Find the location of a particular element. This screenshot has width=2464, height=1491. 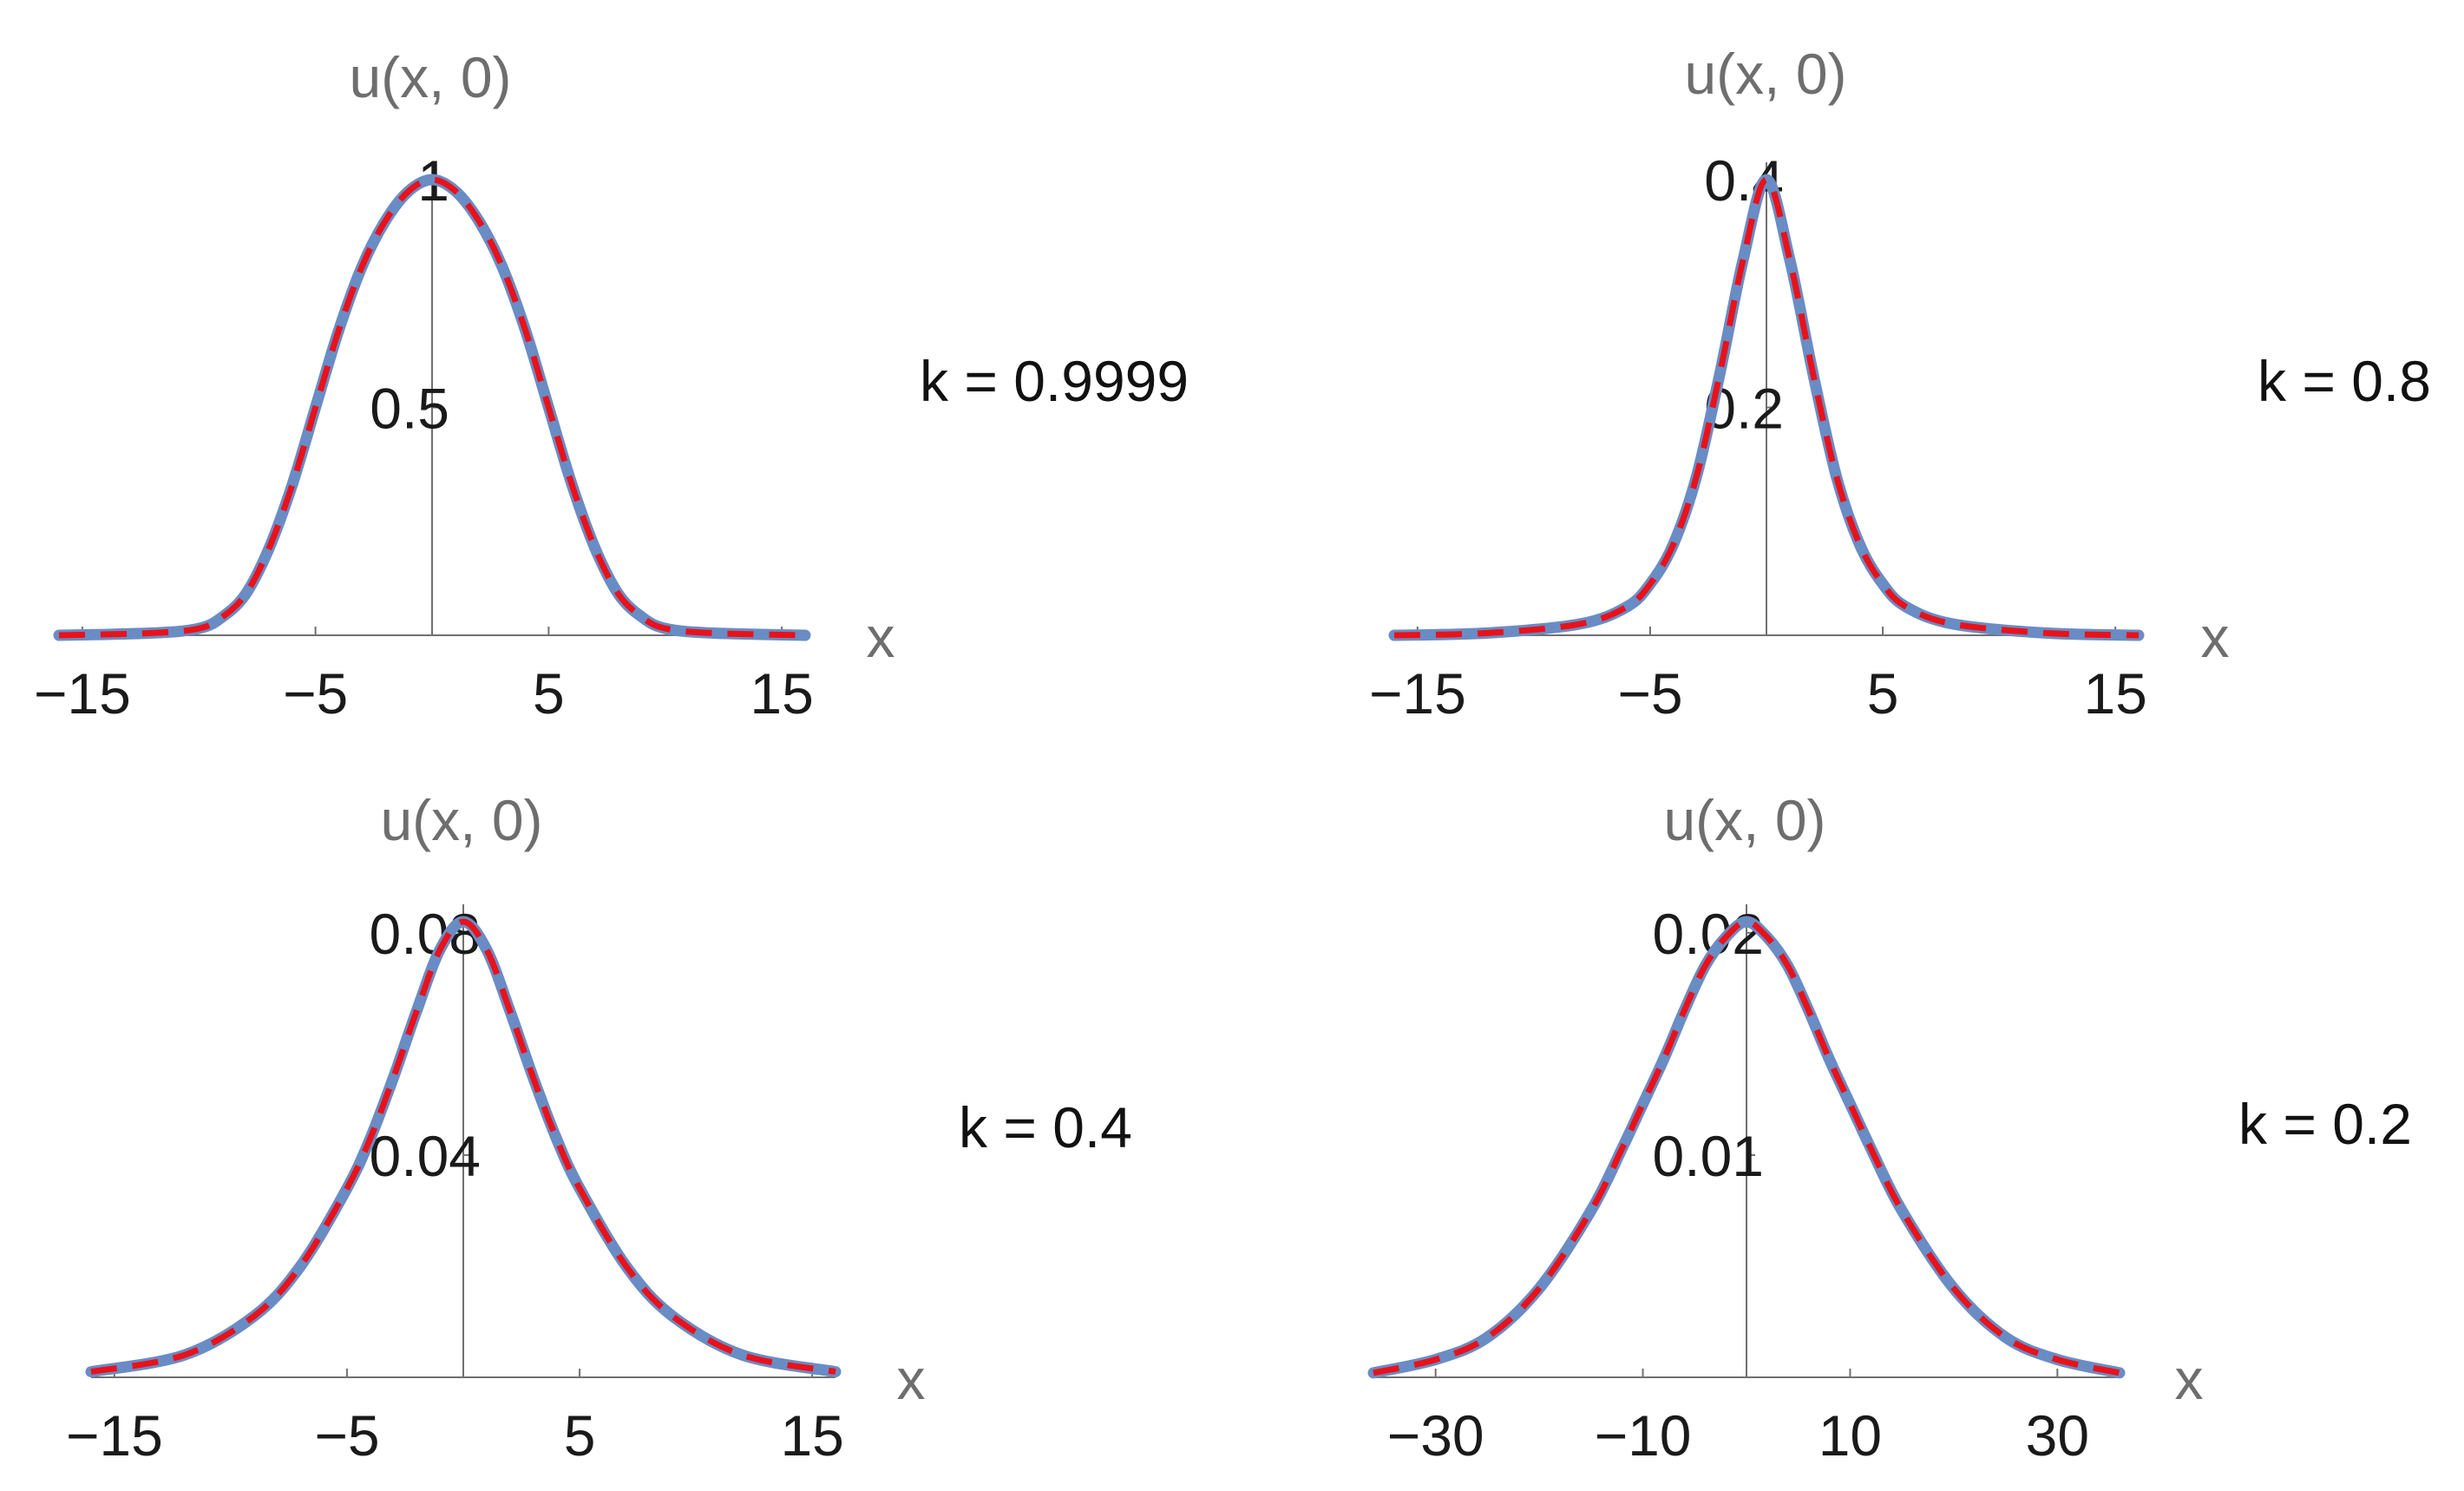

panel-0-dashed-curve is located at coordinates (432, 407).